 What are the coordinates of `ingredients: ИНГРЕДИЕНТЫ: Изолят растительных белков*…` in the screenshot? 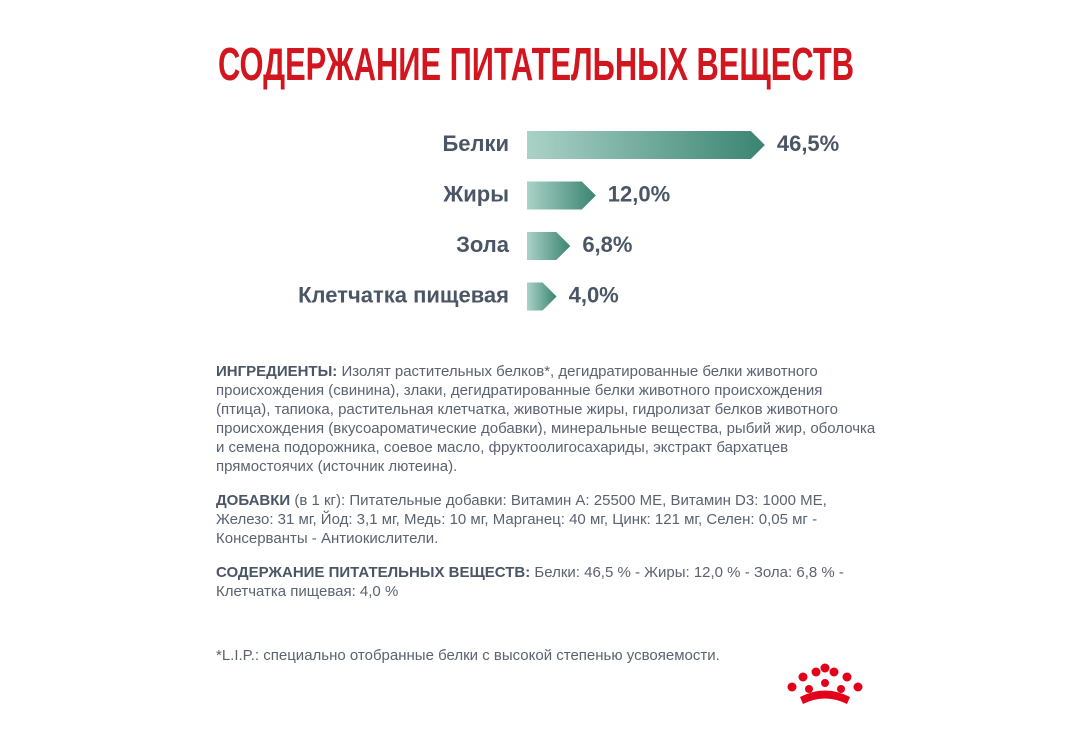 It's located at (546, 419).